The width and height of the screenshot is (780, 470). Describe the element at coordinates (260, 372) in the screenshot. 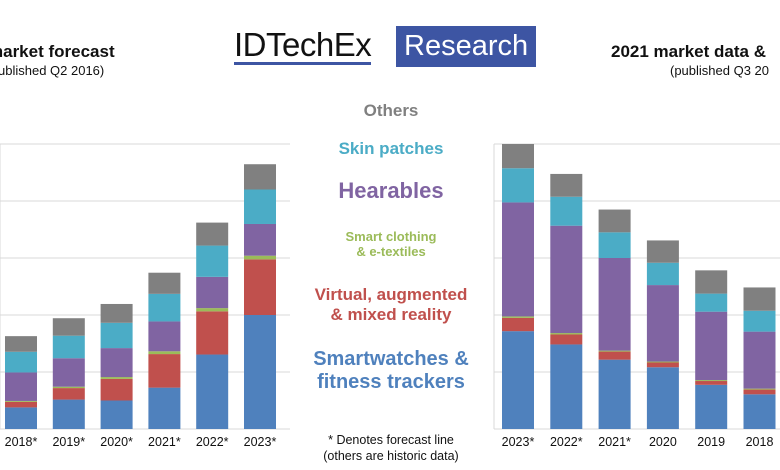

I see `left-bar-2023-smartwatches-fitness-trackers` at that location.